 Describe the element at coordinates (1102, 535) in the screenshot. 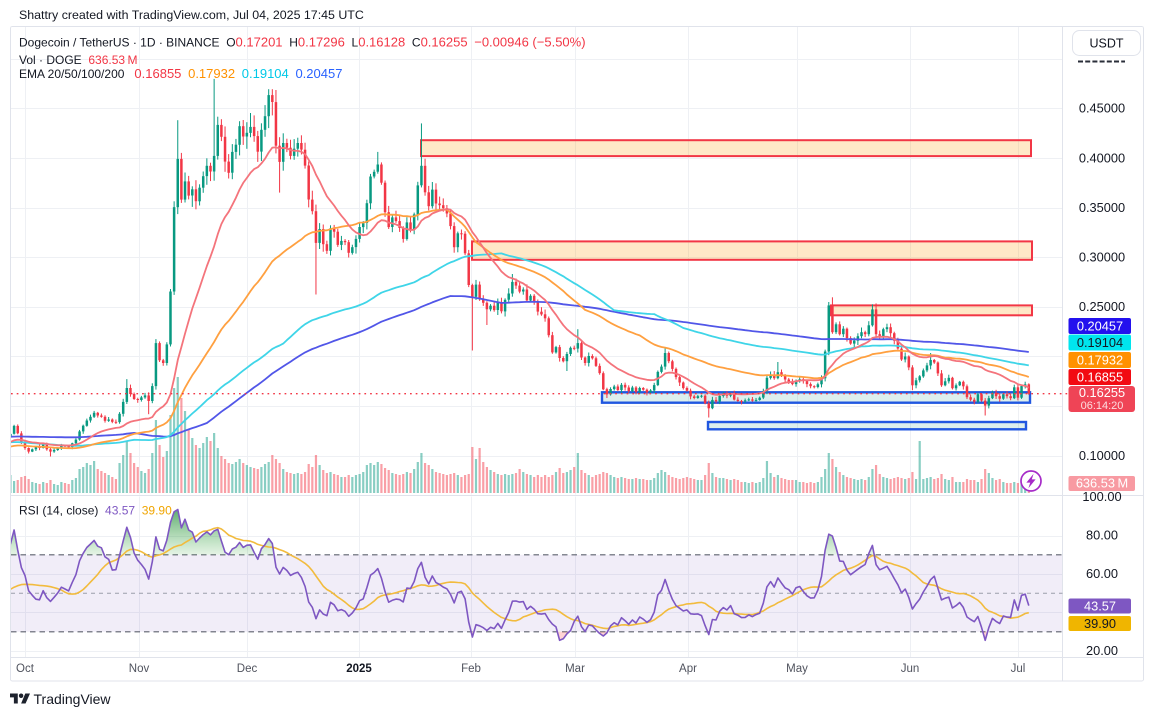

I see `svg-text: 80.00` at that location.